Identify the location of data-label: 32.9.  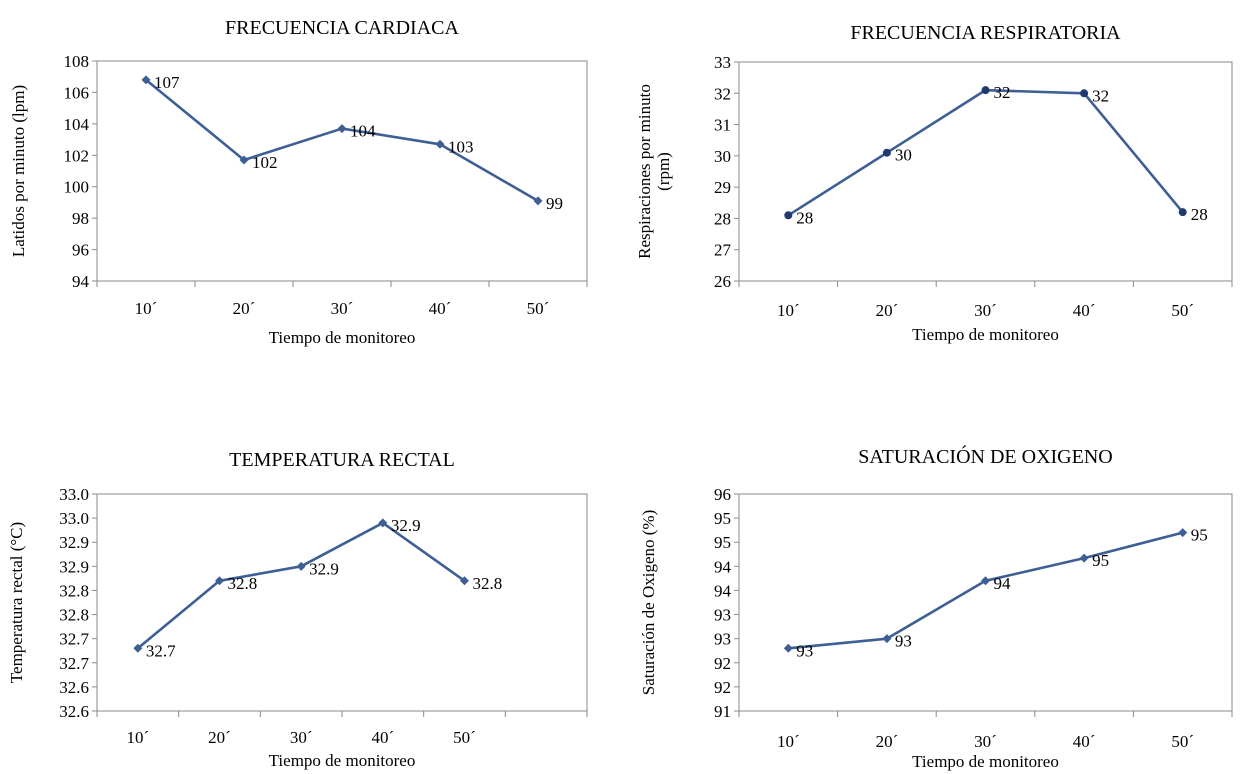
(406, 525).